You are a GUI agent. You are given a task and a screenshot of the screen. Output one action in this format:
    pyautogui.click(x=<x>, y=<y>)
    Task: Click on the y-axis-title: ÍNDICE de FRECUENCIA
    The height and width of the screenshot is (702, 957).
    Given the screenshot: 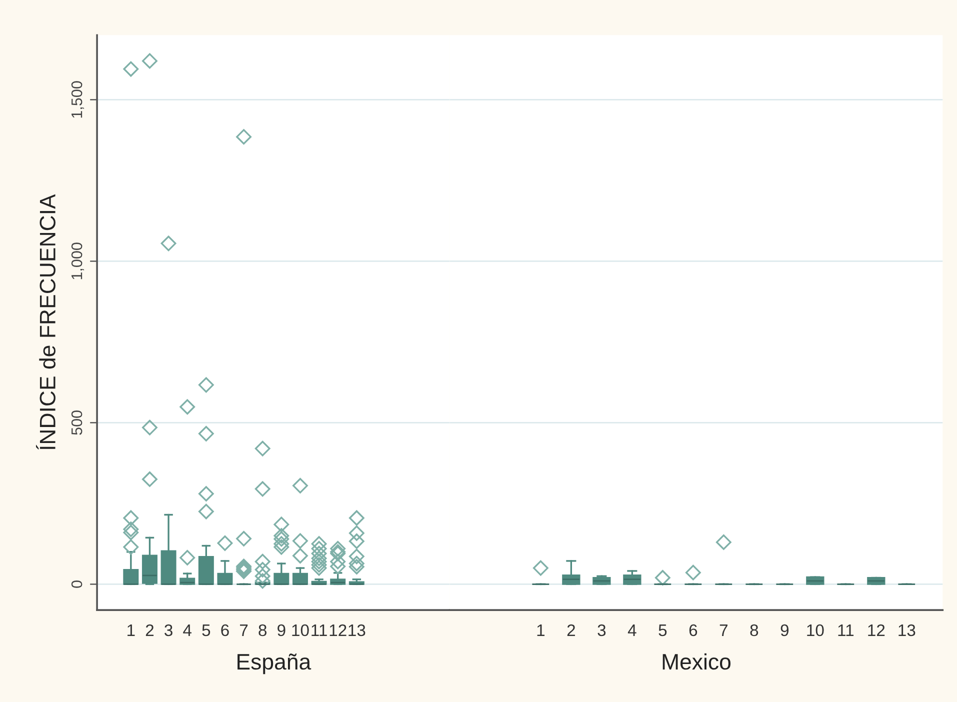 What is the action you would take?
    pyautogui.click(x=46, y=322)
    